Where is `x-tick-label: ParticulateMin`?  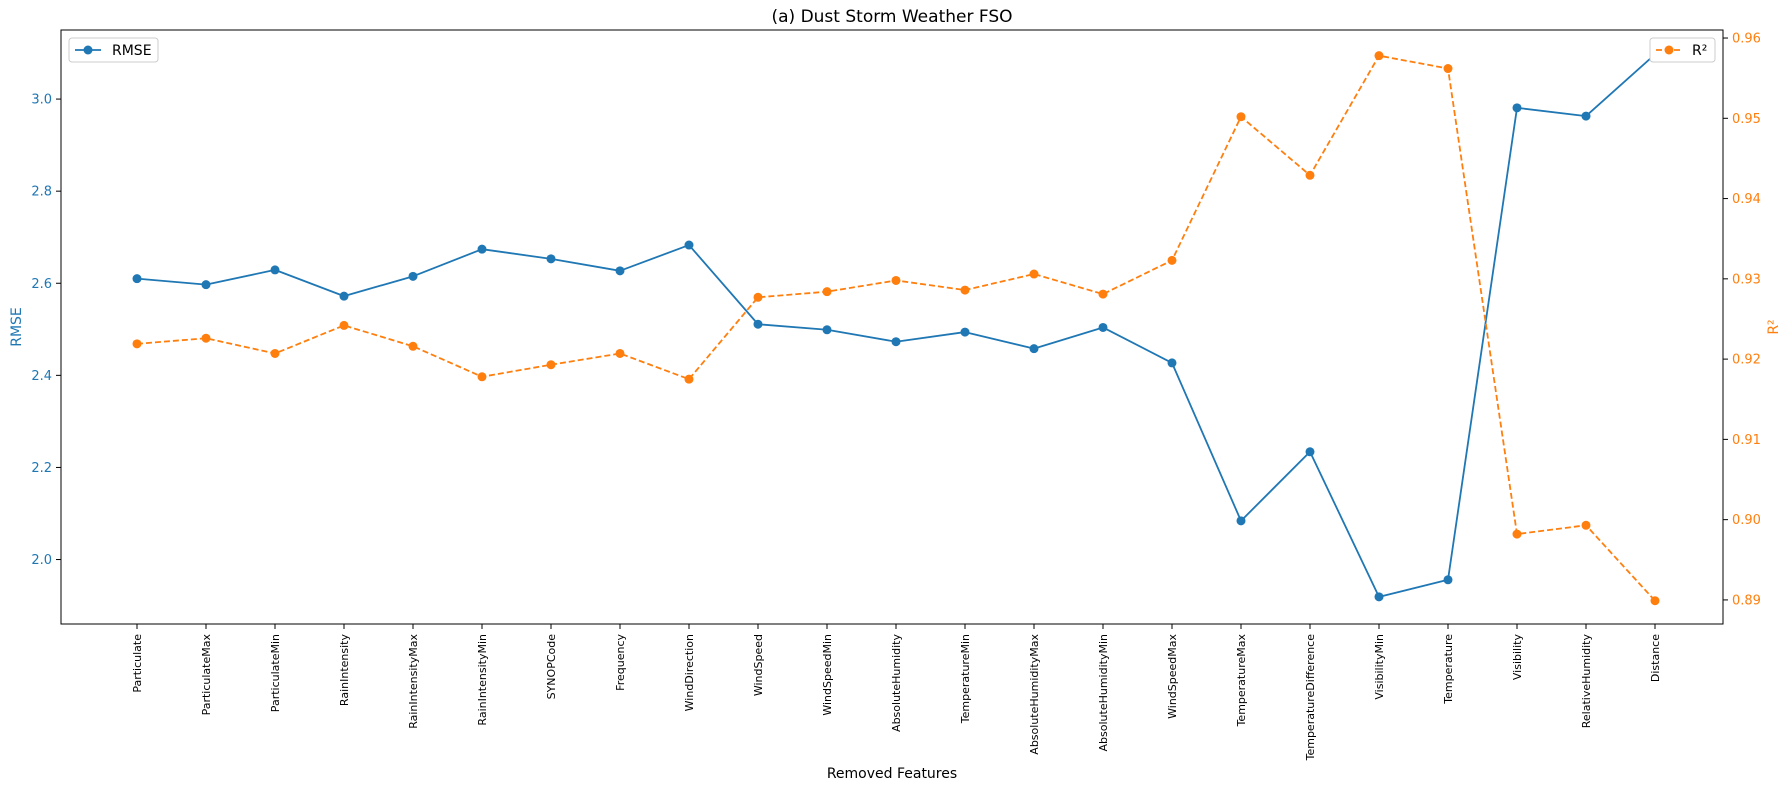
x-tick-label: ParticulateMin is located at coordinates (275, 673).